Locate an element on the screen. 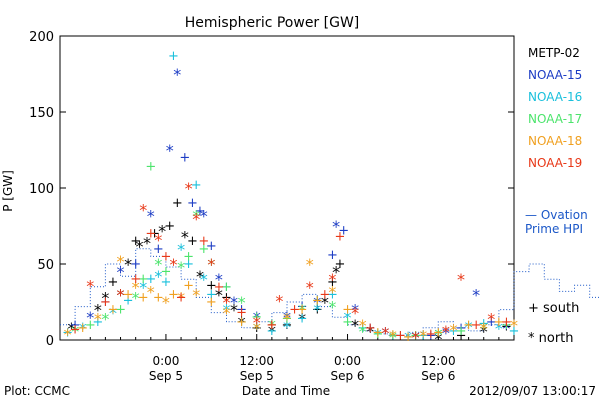 This screenshot has height=400, width=600. x-tick-time: 0:00 is located at coordinates (347, 361).